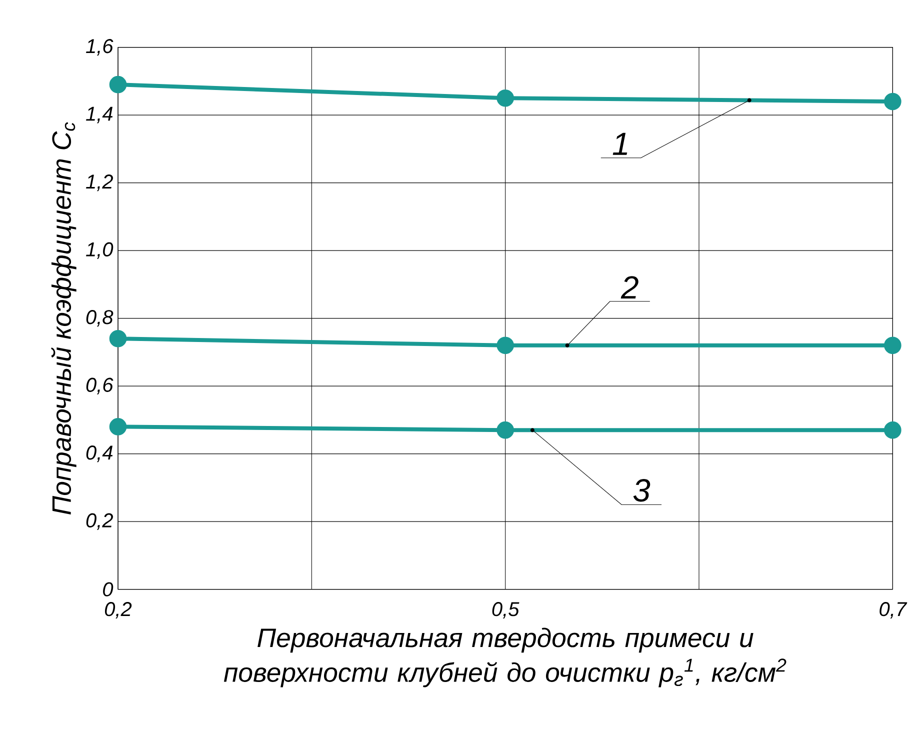  What do you see at coordinates (100, 318) in the screenshot?
I see `y-tick-label: 0,8` at bounding box center [100, 318].